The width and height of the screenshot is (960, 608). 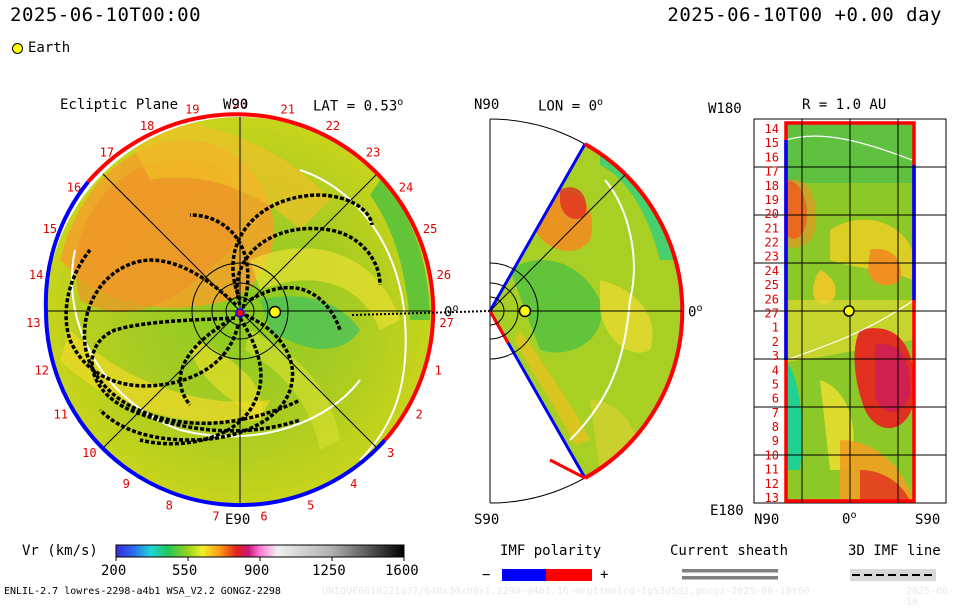 I want to click on rotation-label: 12, so click(x=41, y=370).